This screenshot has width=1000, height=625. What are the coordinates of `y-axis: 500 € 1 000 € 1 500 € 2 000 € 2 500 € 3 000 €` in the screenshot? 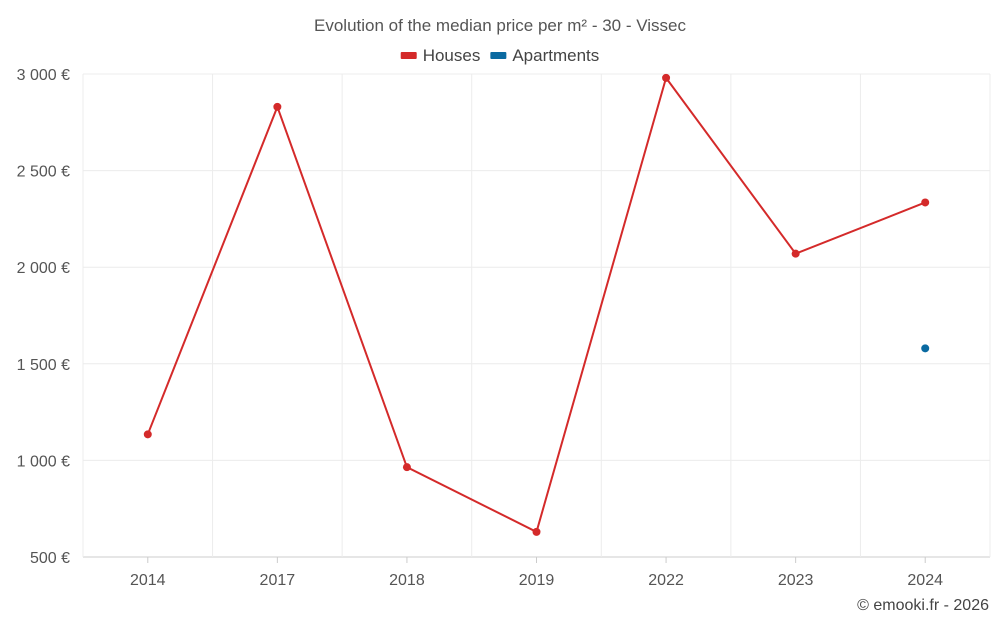 It's located at (43, 317).